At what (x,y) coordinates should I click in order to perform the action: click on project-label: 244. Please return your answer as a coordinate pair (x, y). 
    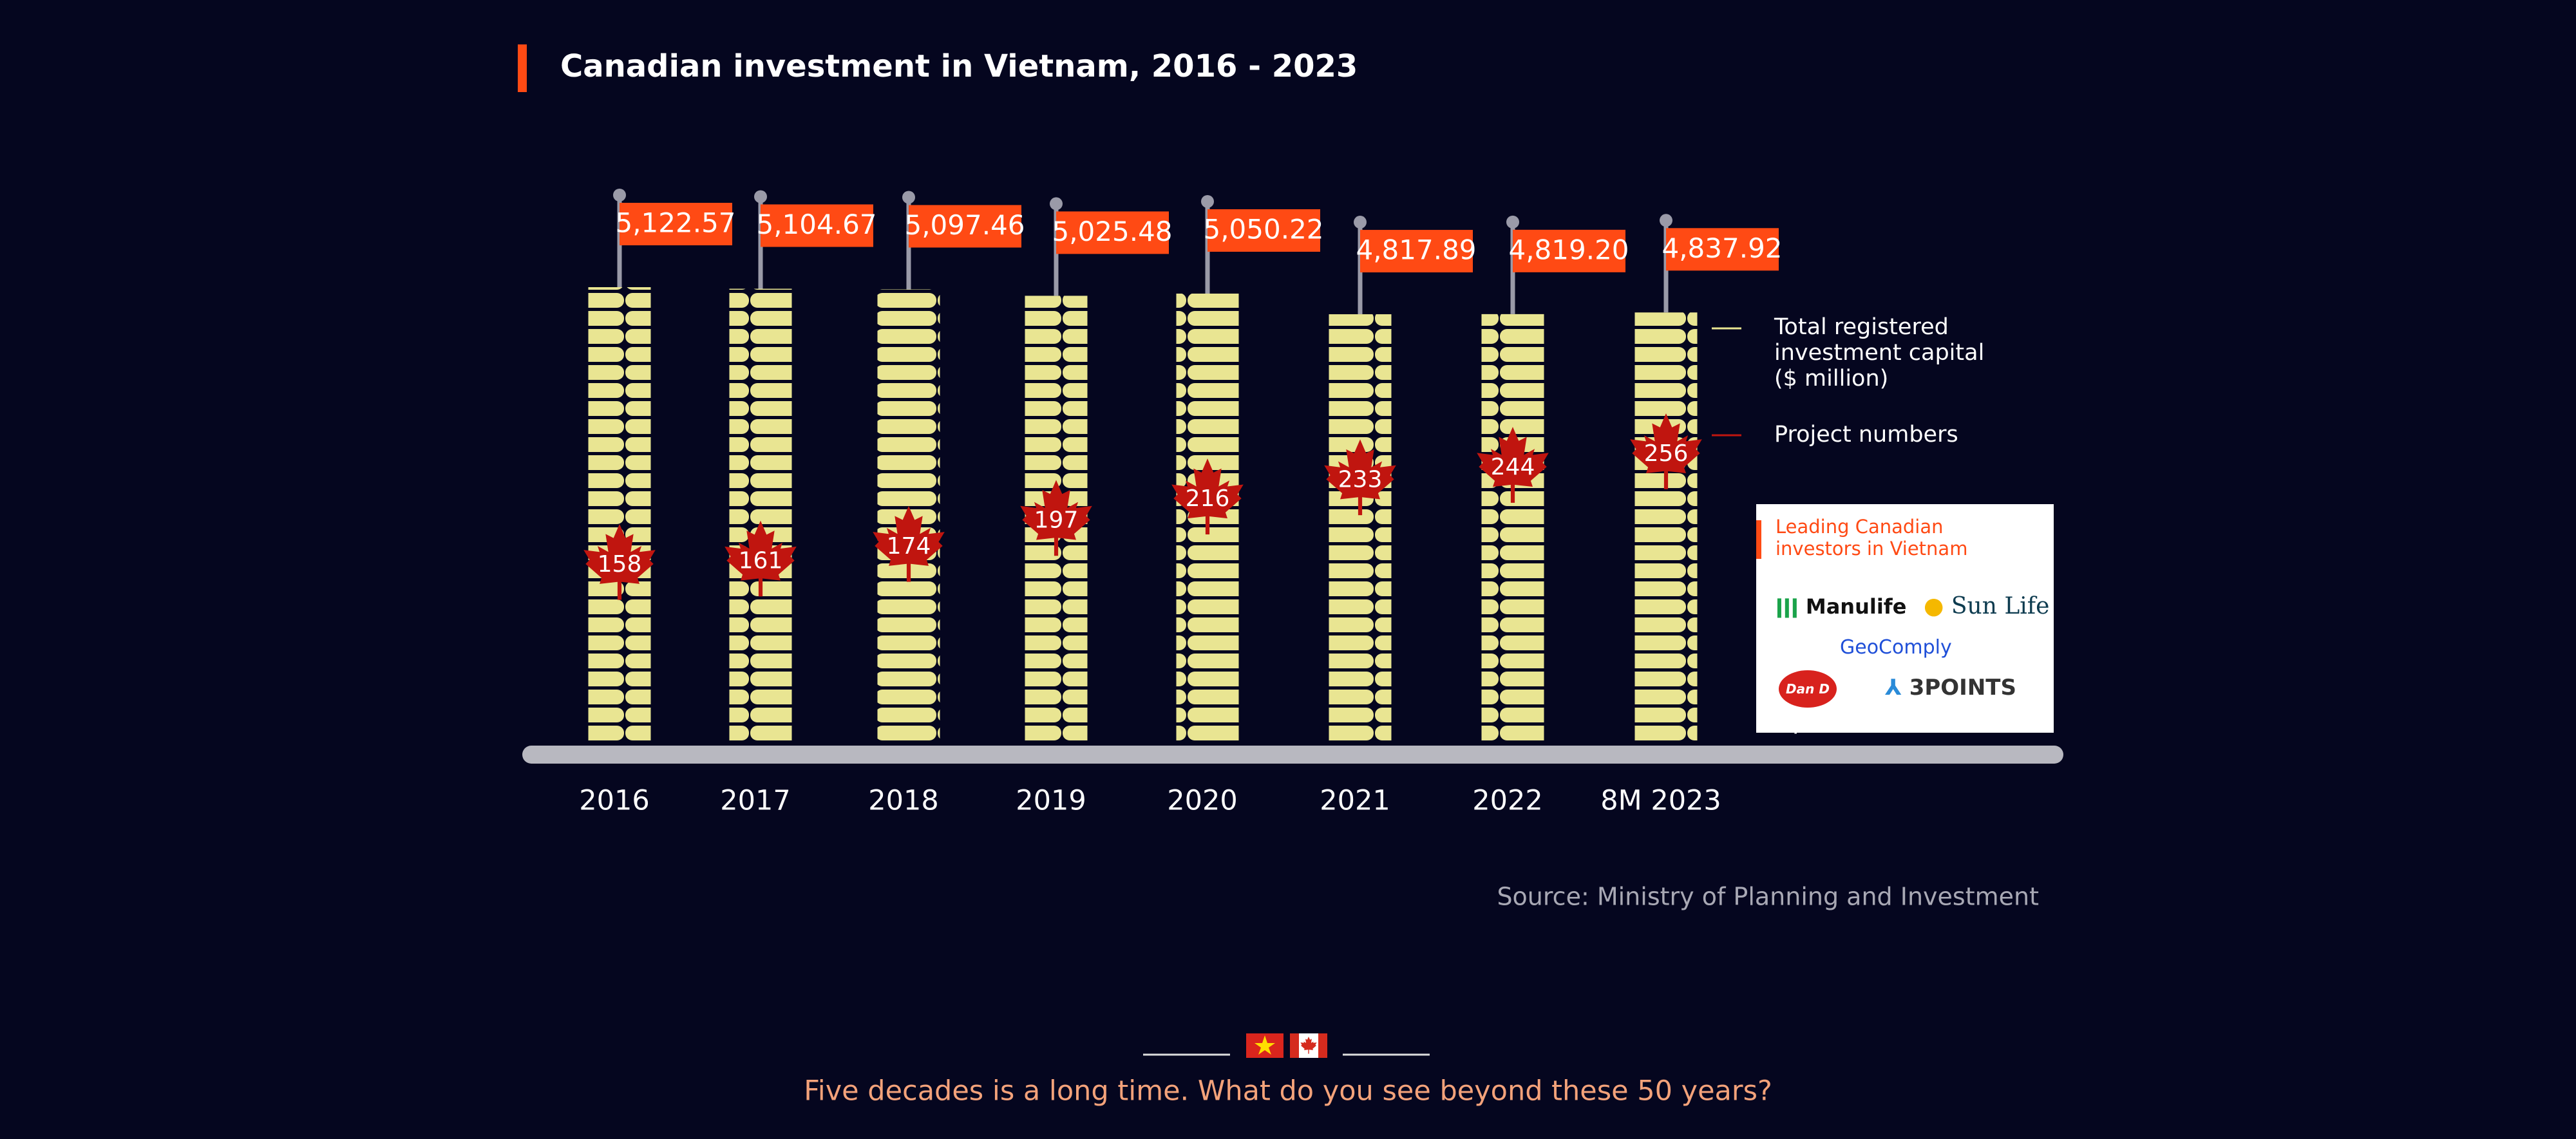
    Looking at the image, I should click on (1513, 467).